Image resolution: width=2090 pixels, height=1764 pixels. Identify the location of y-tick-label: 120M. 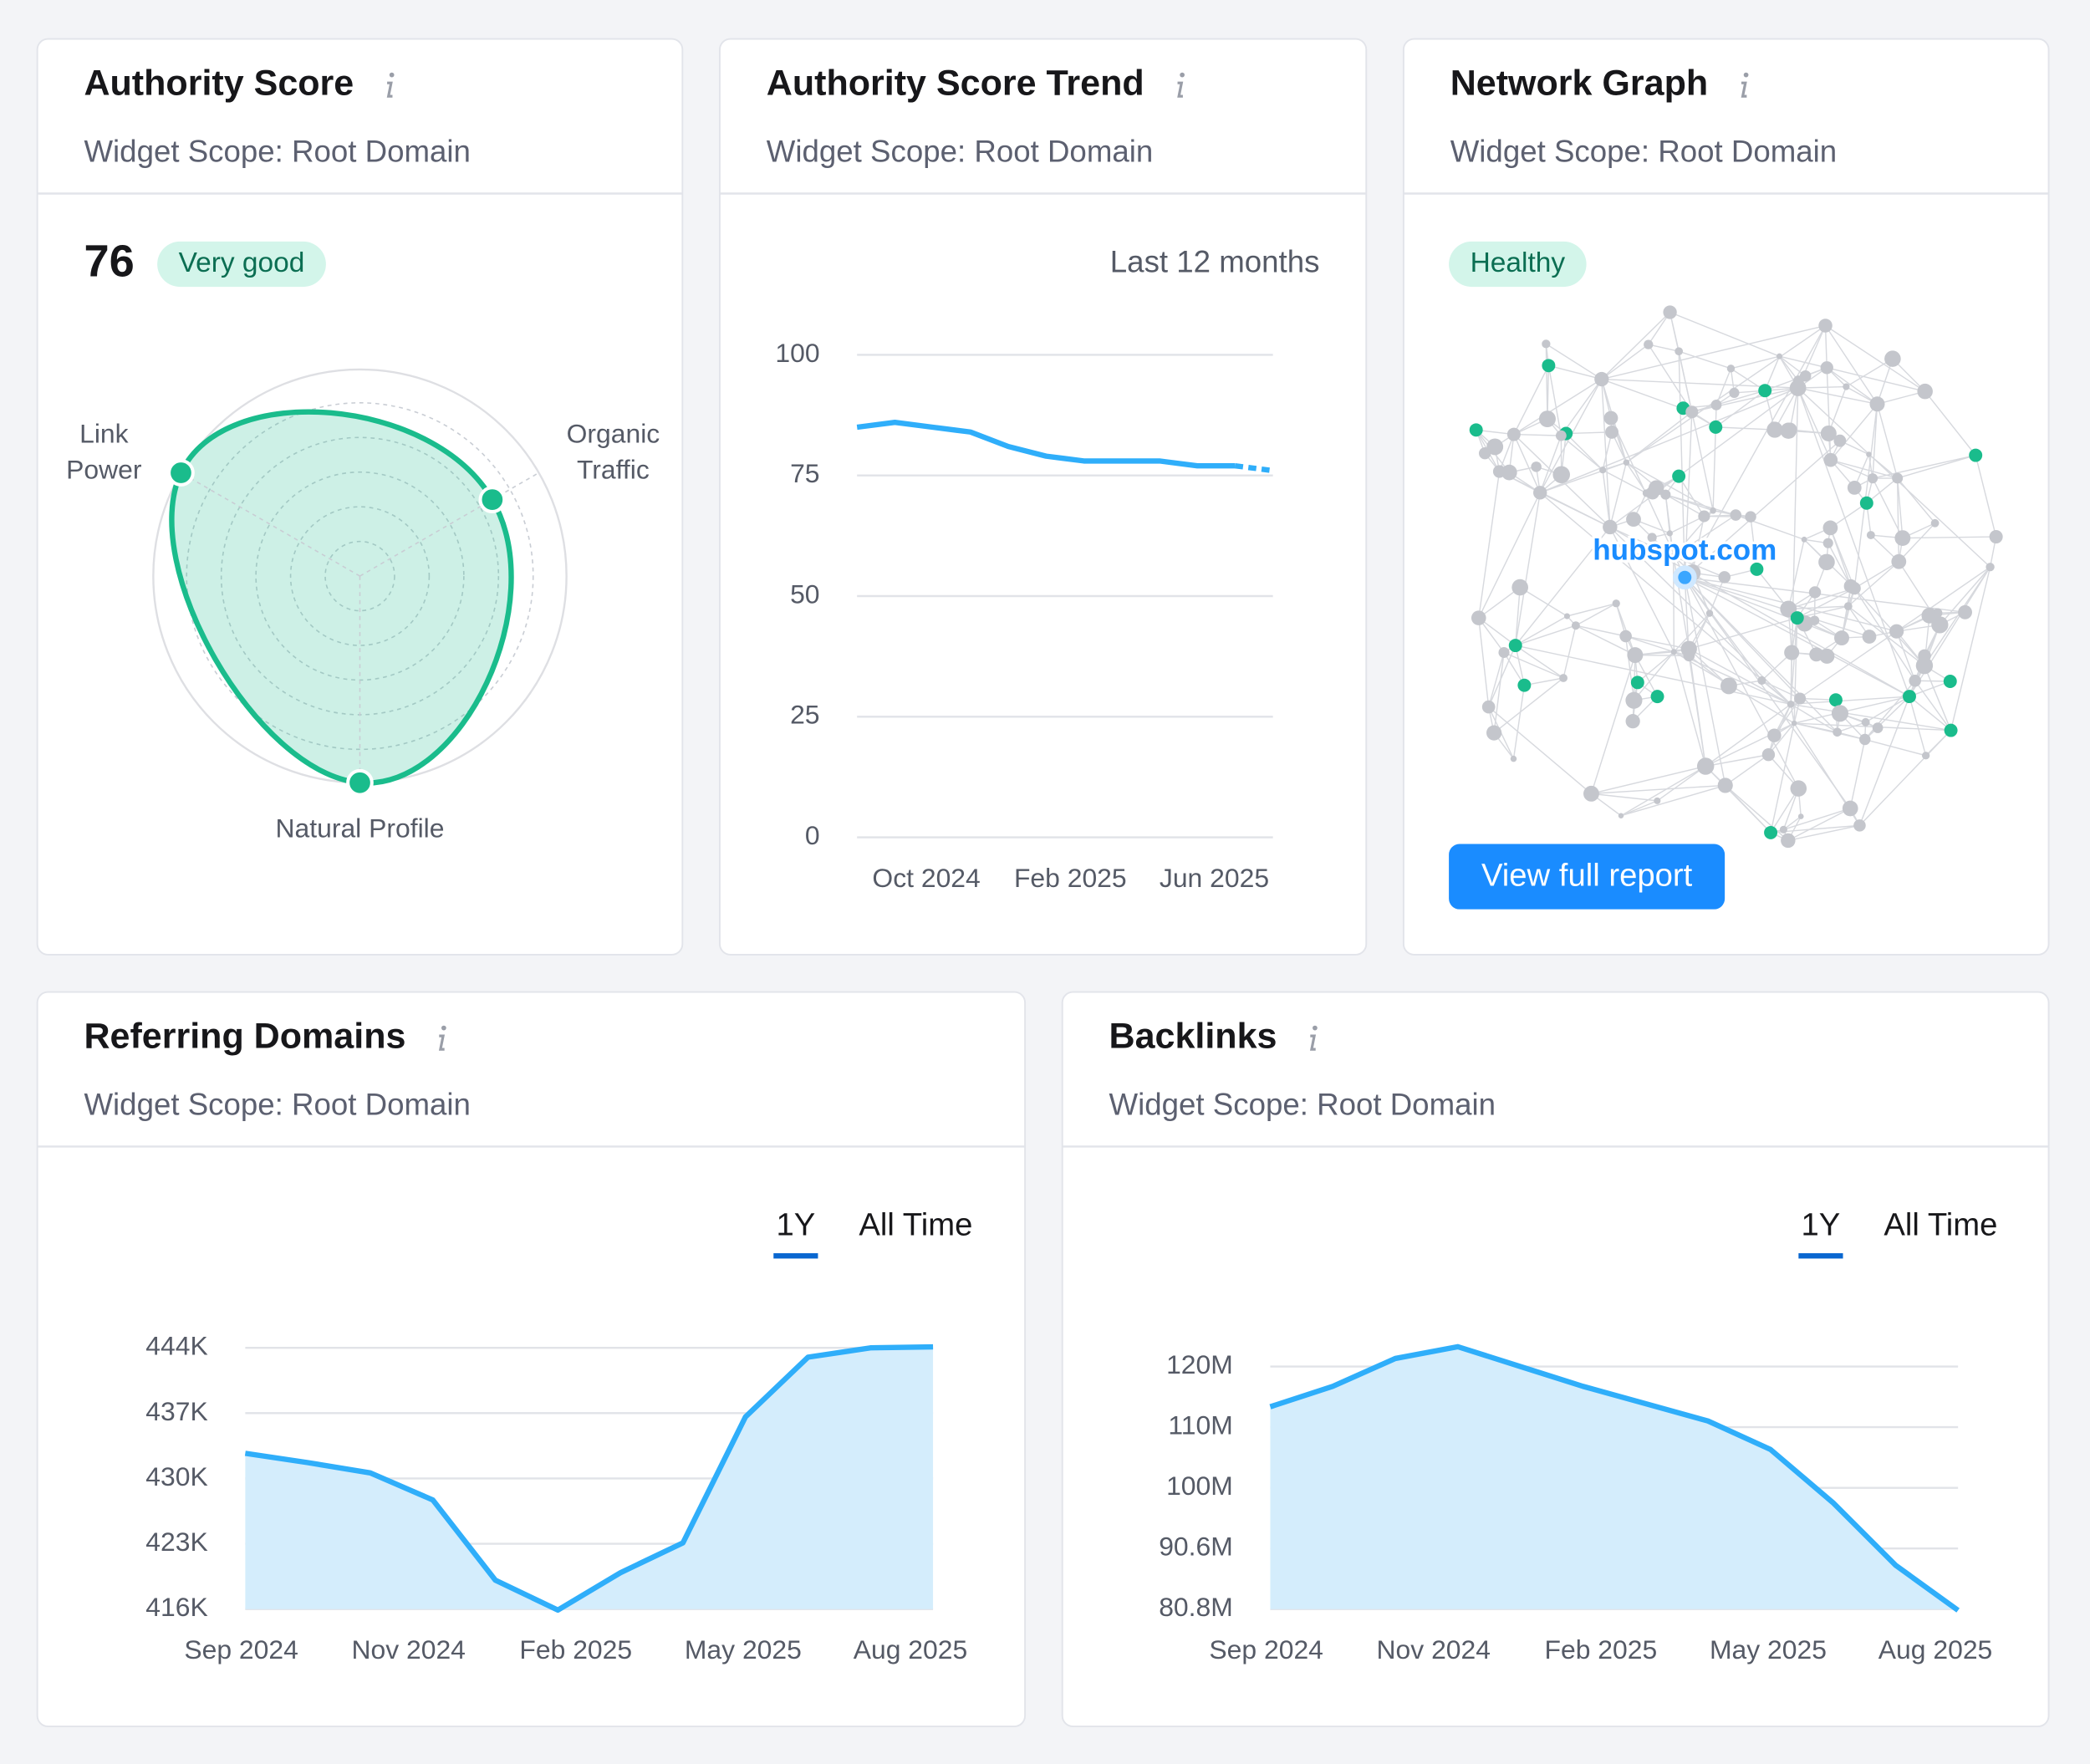
(1199, 1364).